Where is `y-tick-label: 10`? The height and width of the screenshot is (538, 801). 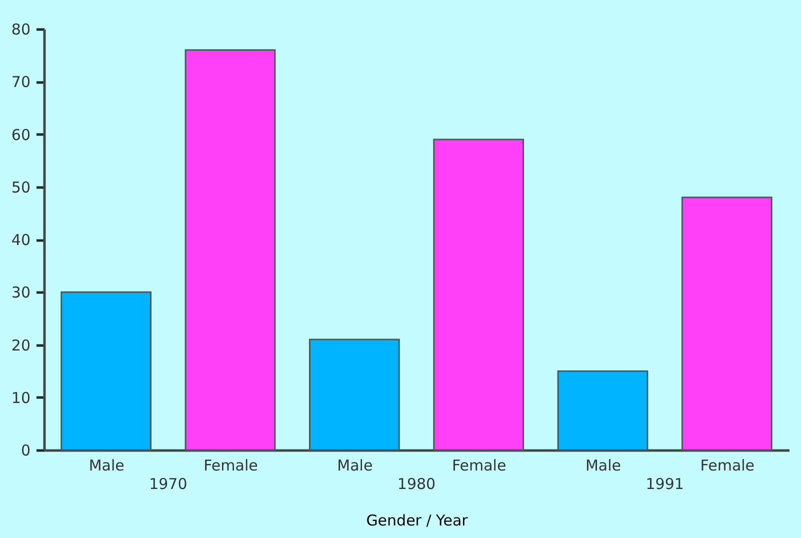
y-tick-label: 10 is located at coordinates (20, 397).